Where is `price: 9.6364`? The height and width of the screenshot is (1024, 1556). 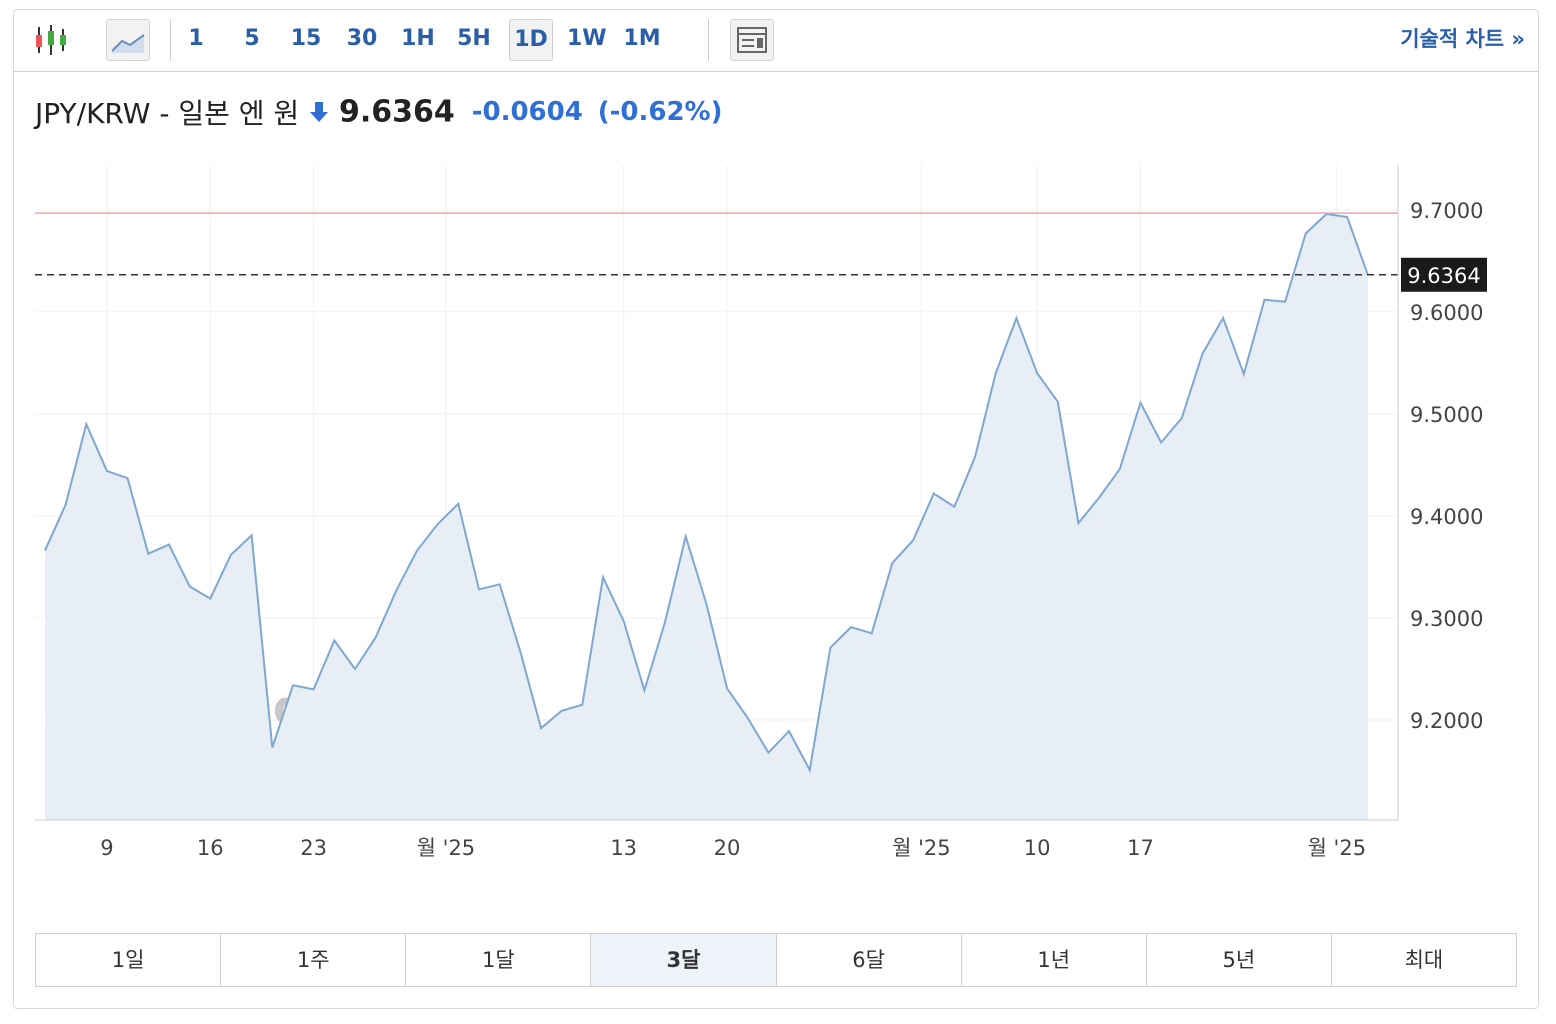
price: 9.6364 is located at coordinates (397, 112).